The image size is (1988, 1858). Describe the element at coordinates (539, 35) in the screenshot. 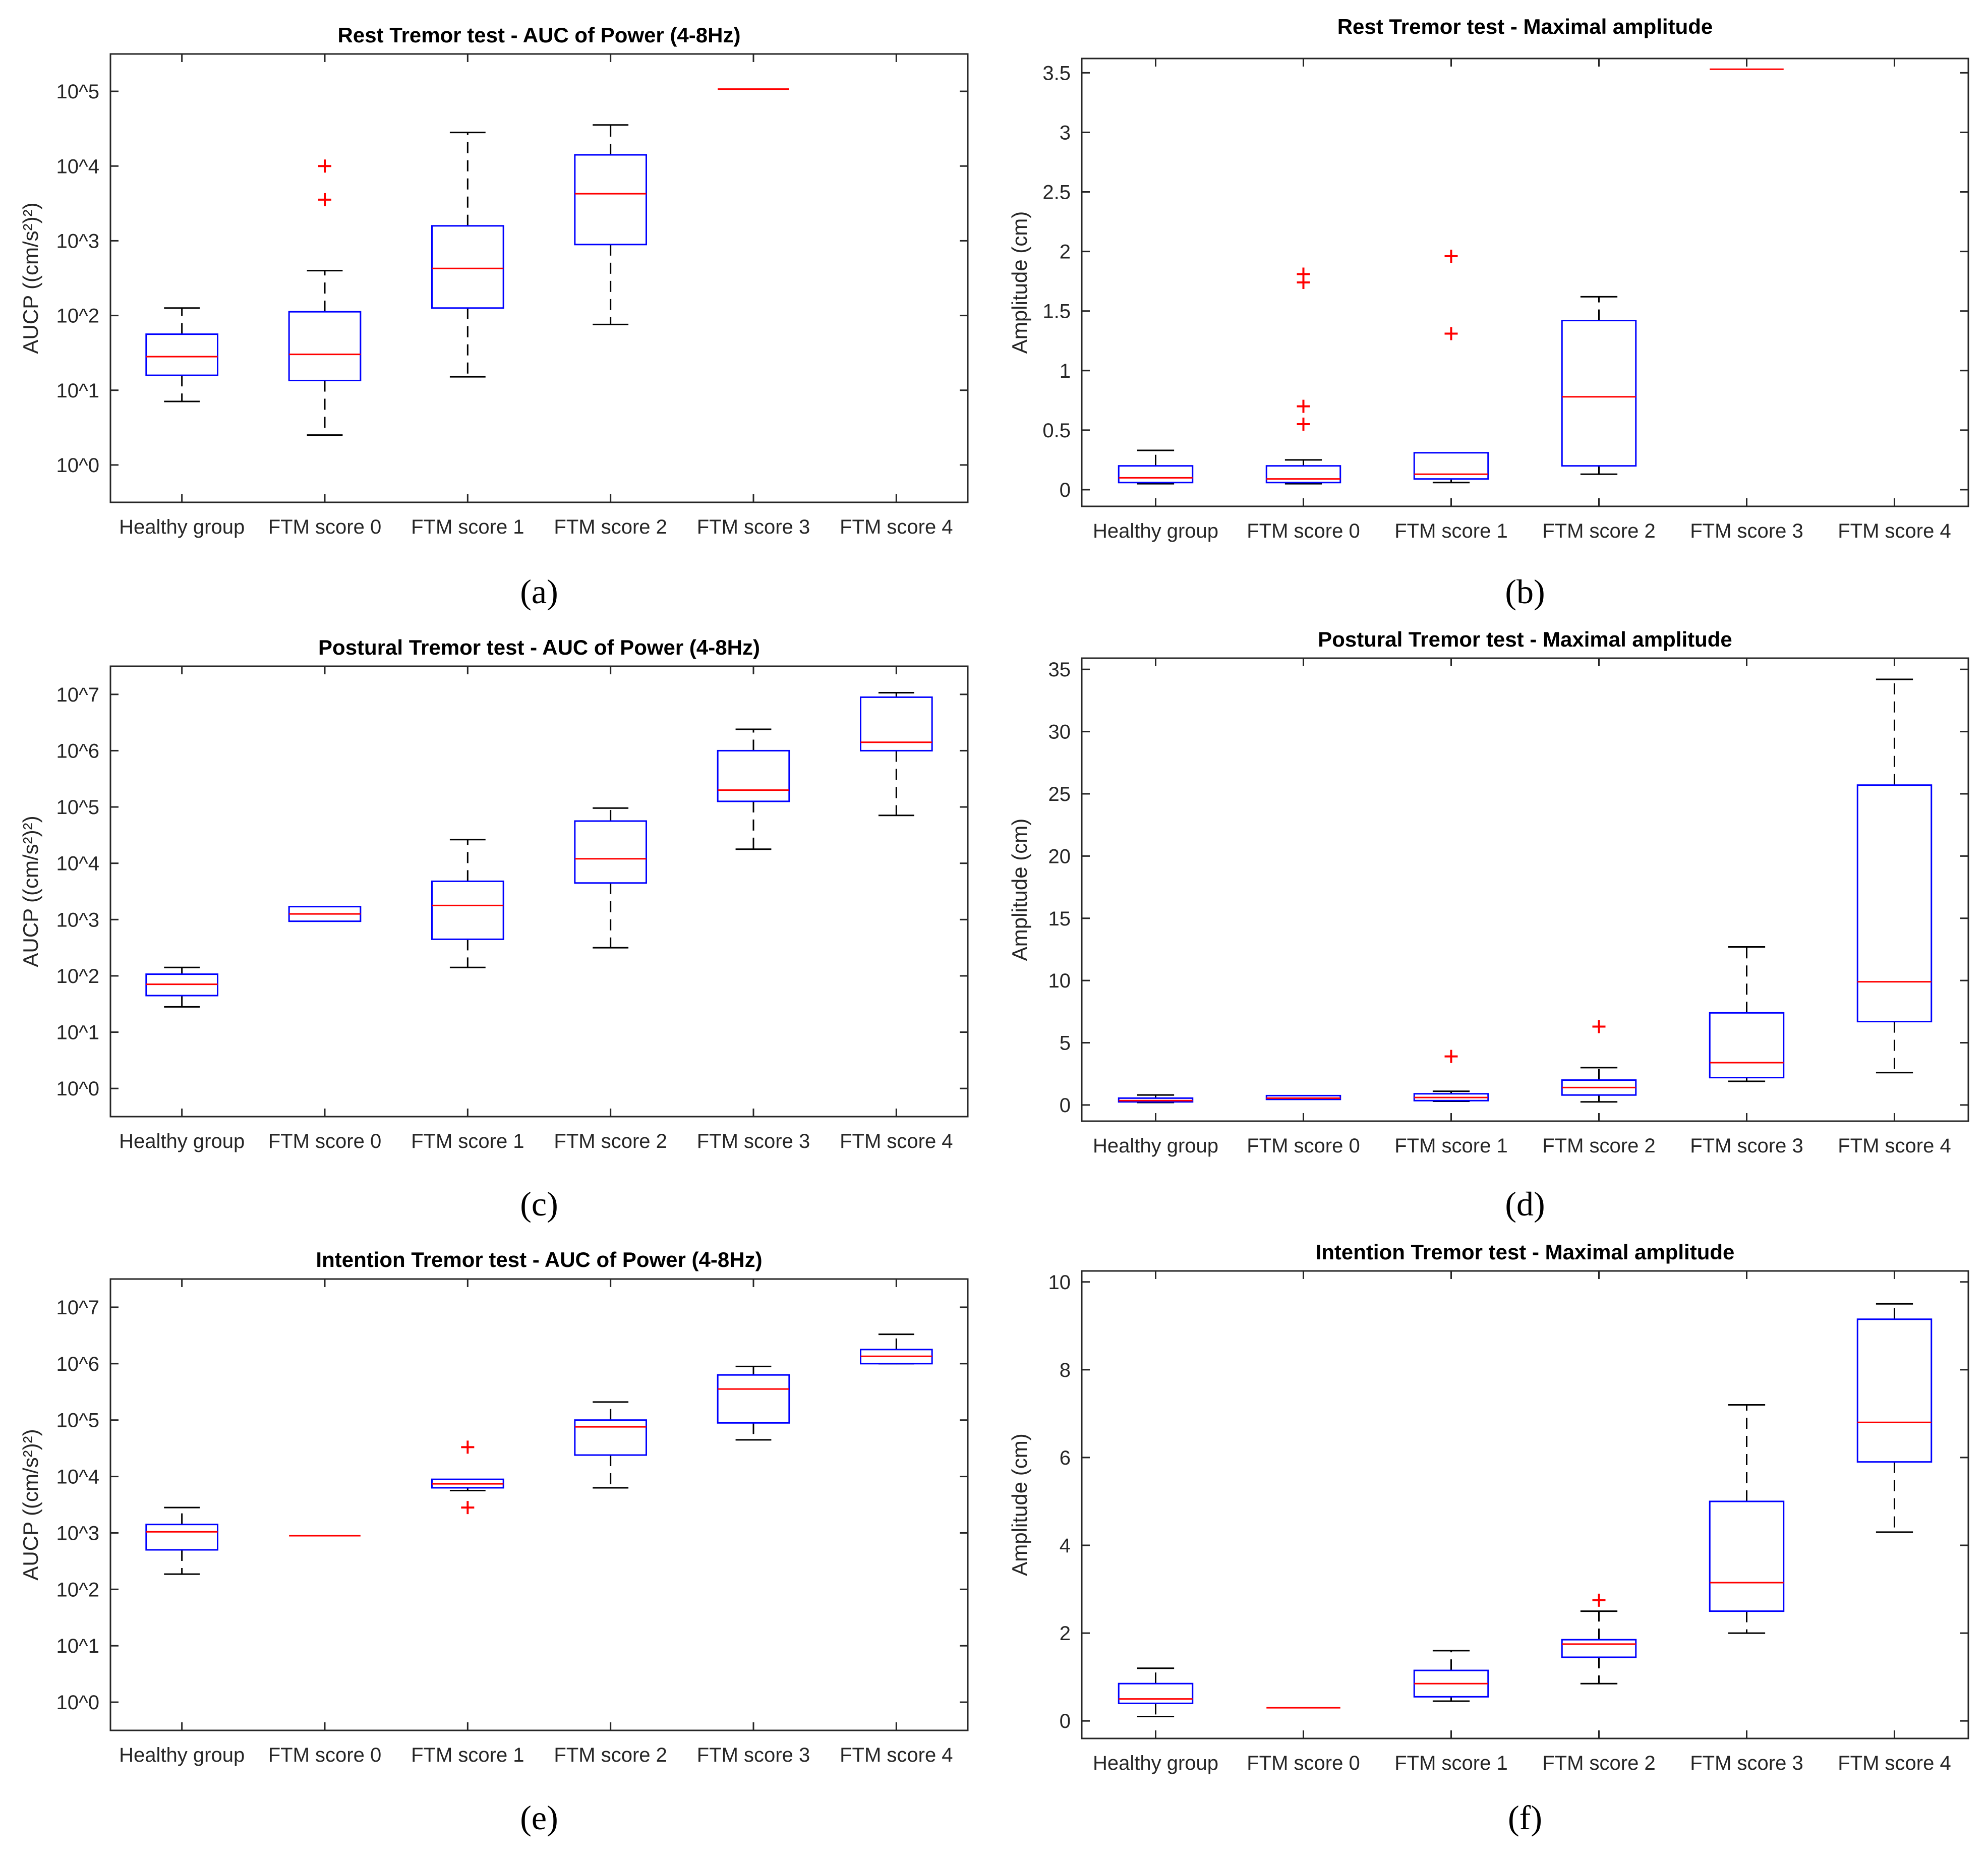

I see `chart-title: Rest Tremor test - AUC of Power (4-8Hz)` at that location.